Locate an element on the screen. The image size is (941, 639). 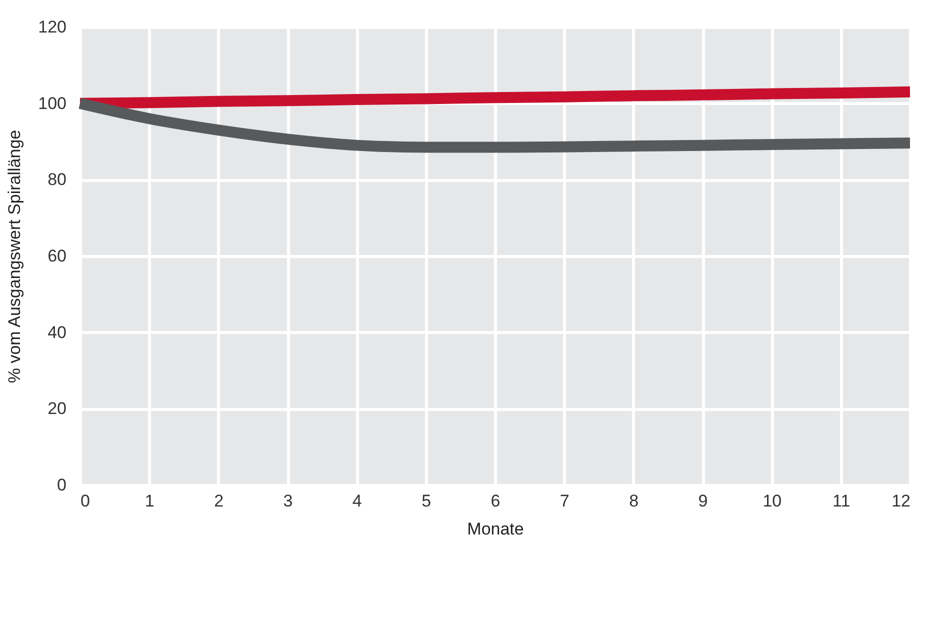
x-tick-label: 0 is located at coordinates (85, 501).